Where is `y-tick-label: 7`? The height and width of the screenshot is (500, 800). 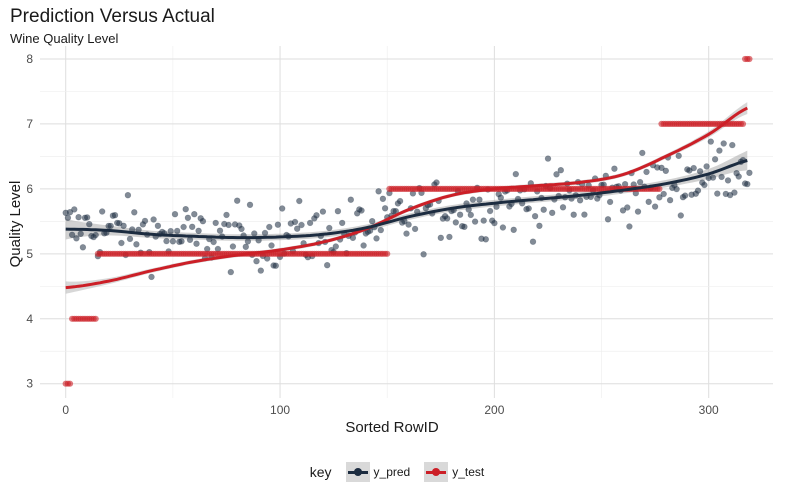
y-tick-label: 7 is located at coordinates (29, 124).